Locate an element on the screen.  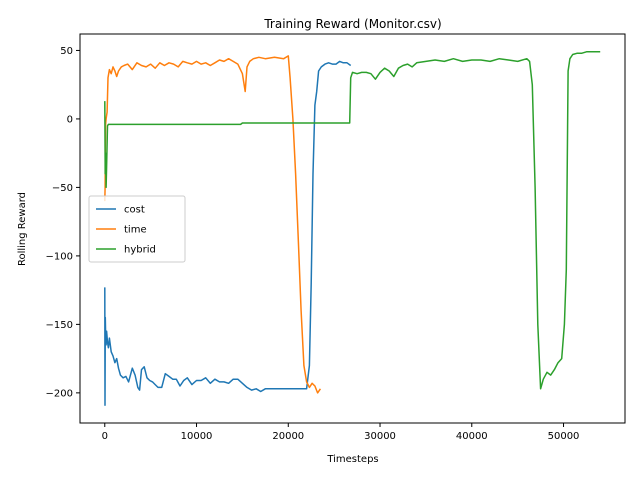
x-tick-label: 0 is located at coordinates (105, 436).